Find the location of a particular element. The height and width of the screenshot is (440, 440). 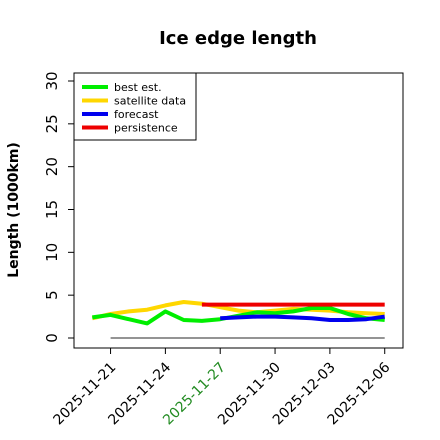

legend-label: forecast is located at coordinates (136, 114).